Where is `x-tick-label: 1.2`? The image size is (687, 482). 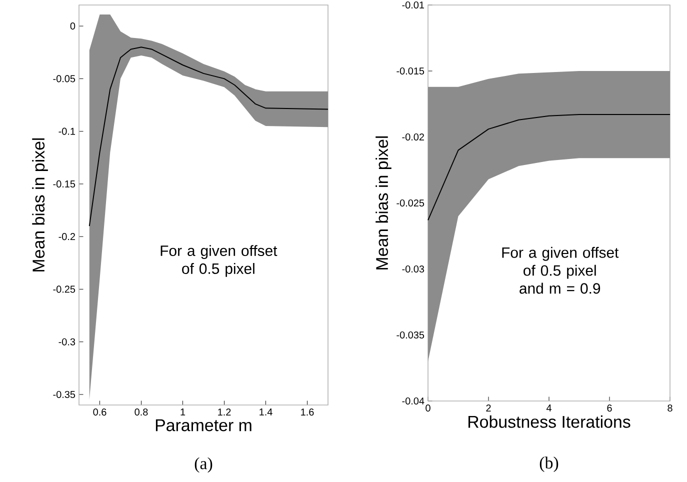 x-tick-label: 1.2 is located at coordinates (224, 412).